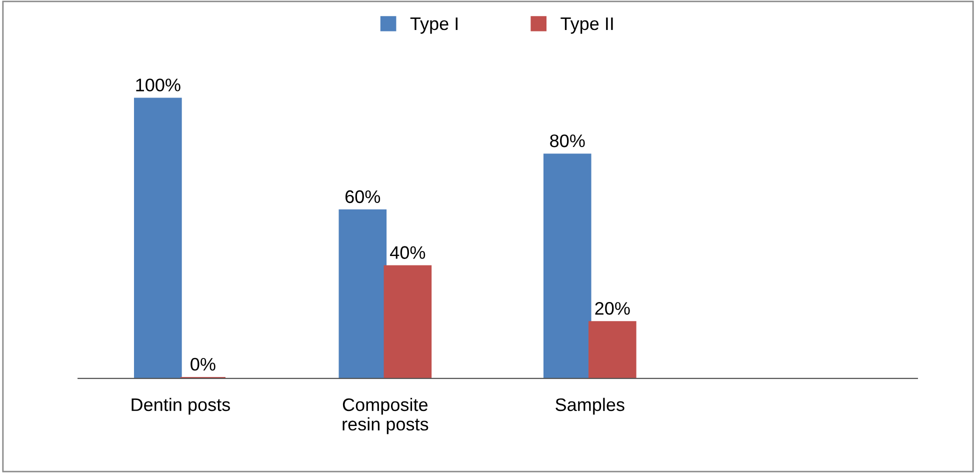 The width and height of the screenshot is (976, 473). What do you see at coordinates (434, 26) in the screenshot?
I see `legend-label: Type I` at bounding box center [434, 26].